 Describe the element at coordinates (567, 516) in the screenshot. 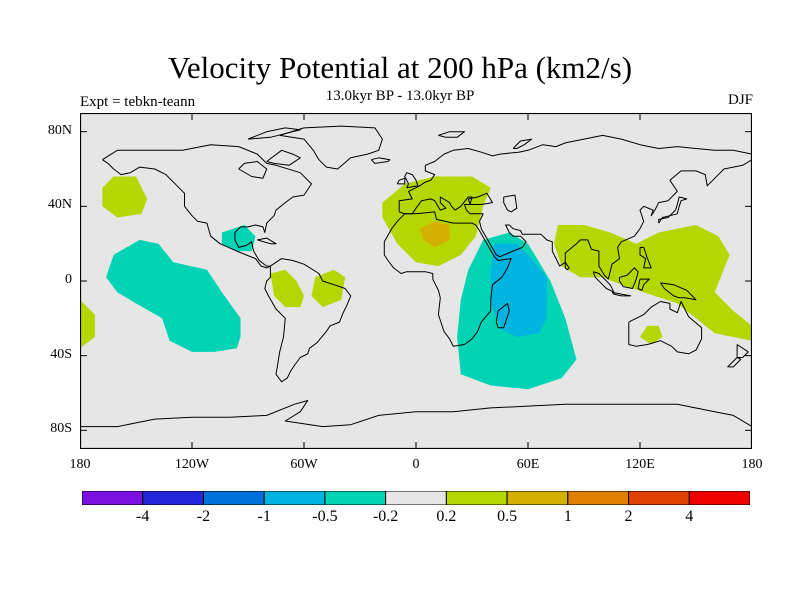

I see `colorbar-label: 1` at that location.